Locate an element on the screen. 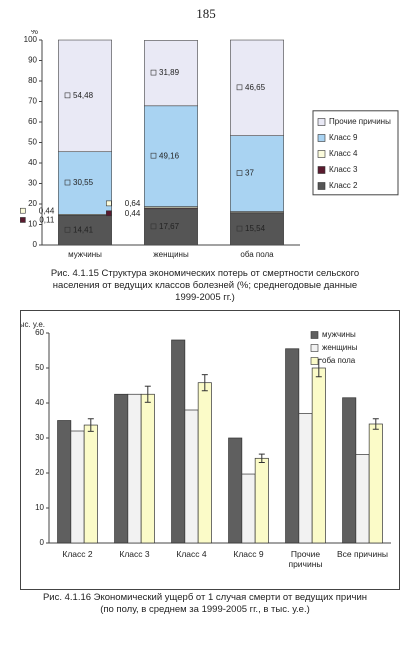 The width and height of the screenshot is (412, 650). y-tick-label: 100 is located at coordinates (31, 39).